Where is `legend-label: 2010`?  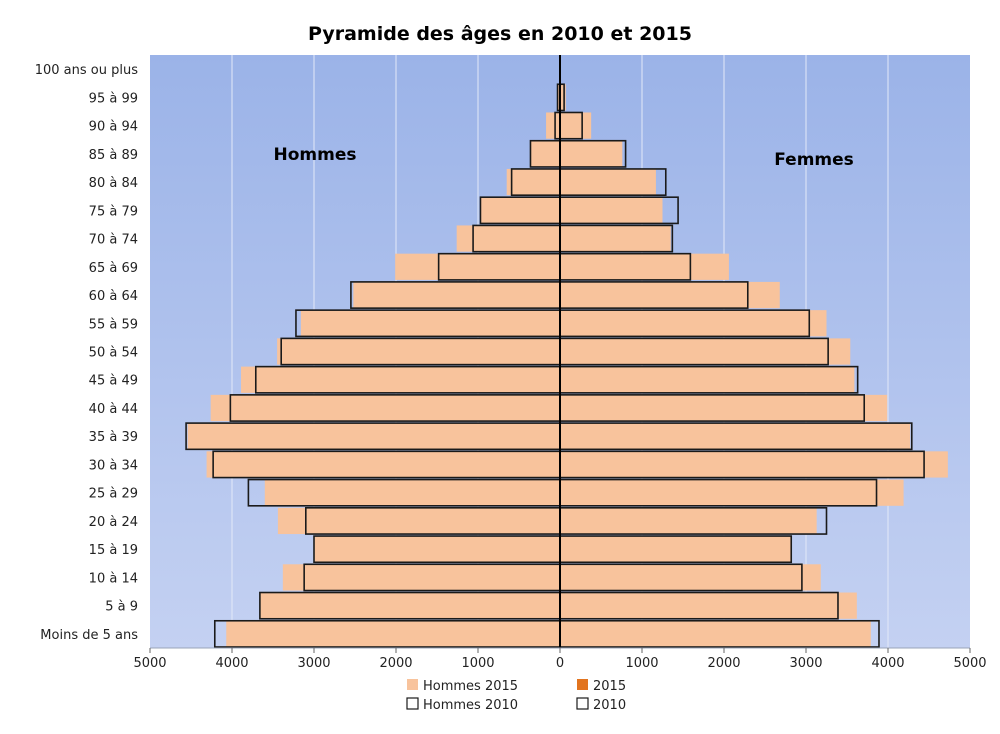
legend-label: 2010 is located at coordinates (609, 705).